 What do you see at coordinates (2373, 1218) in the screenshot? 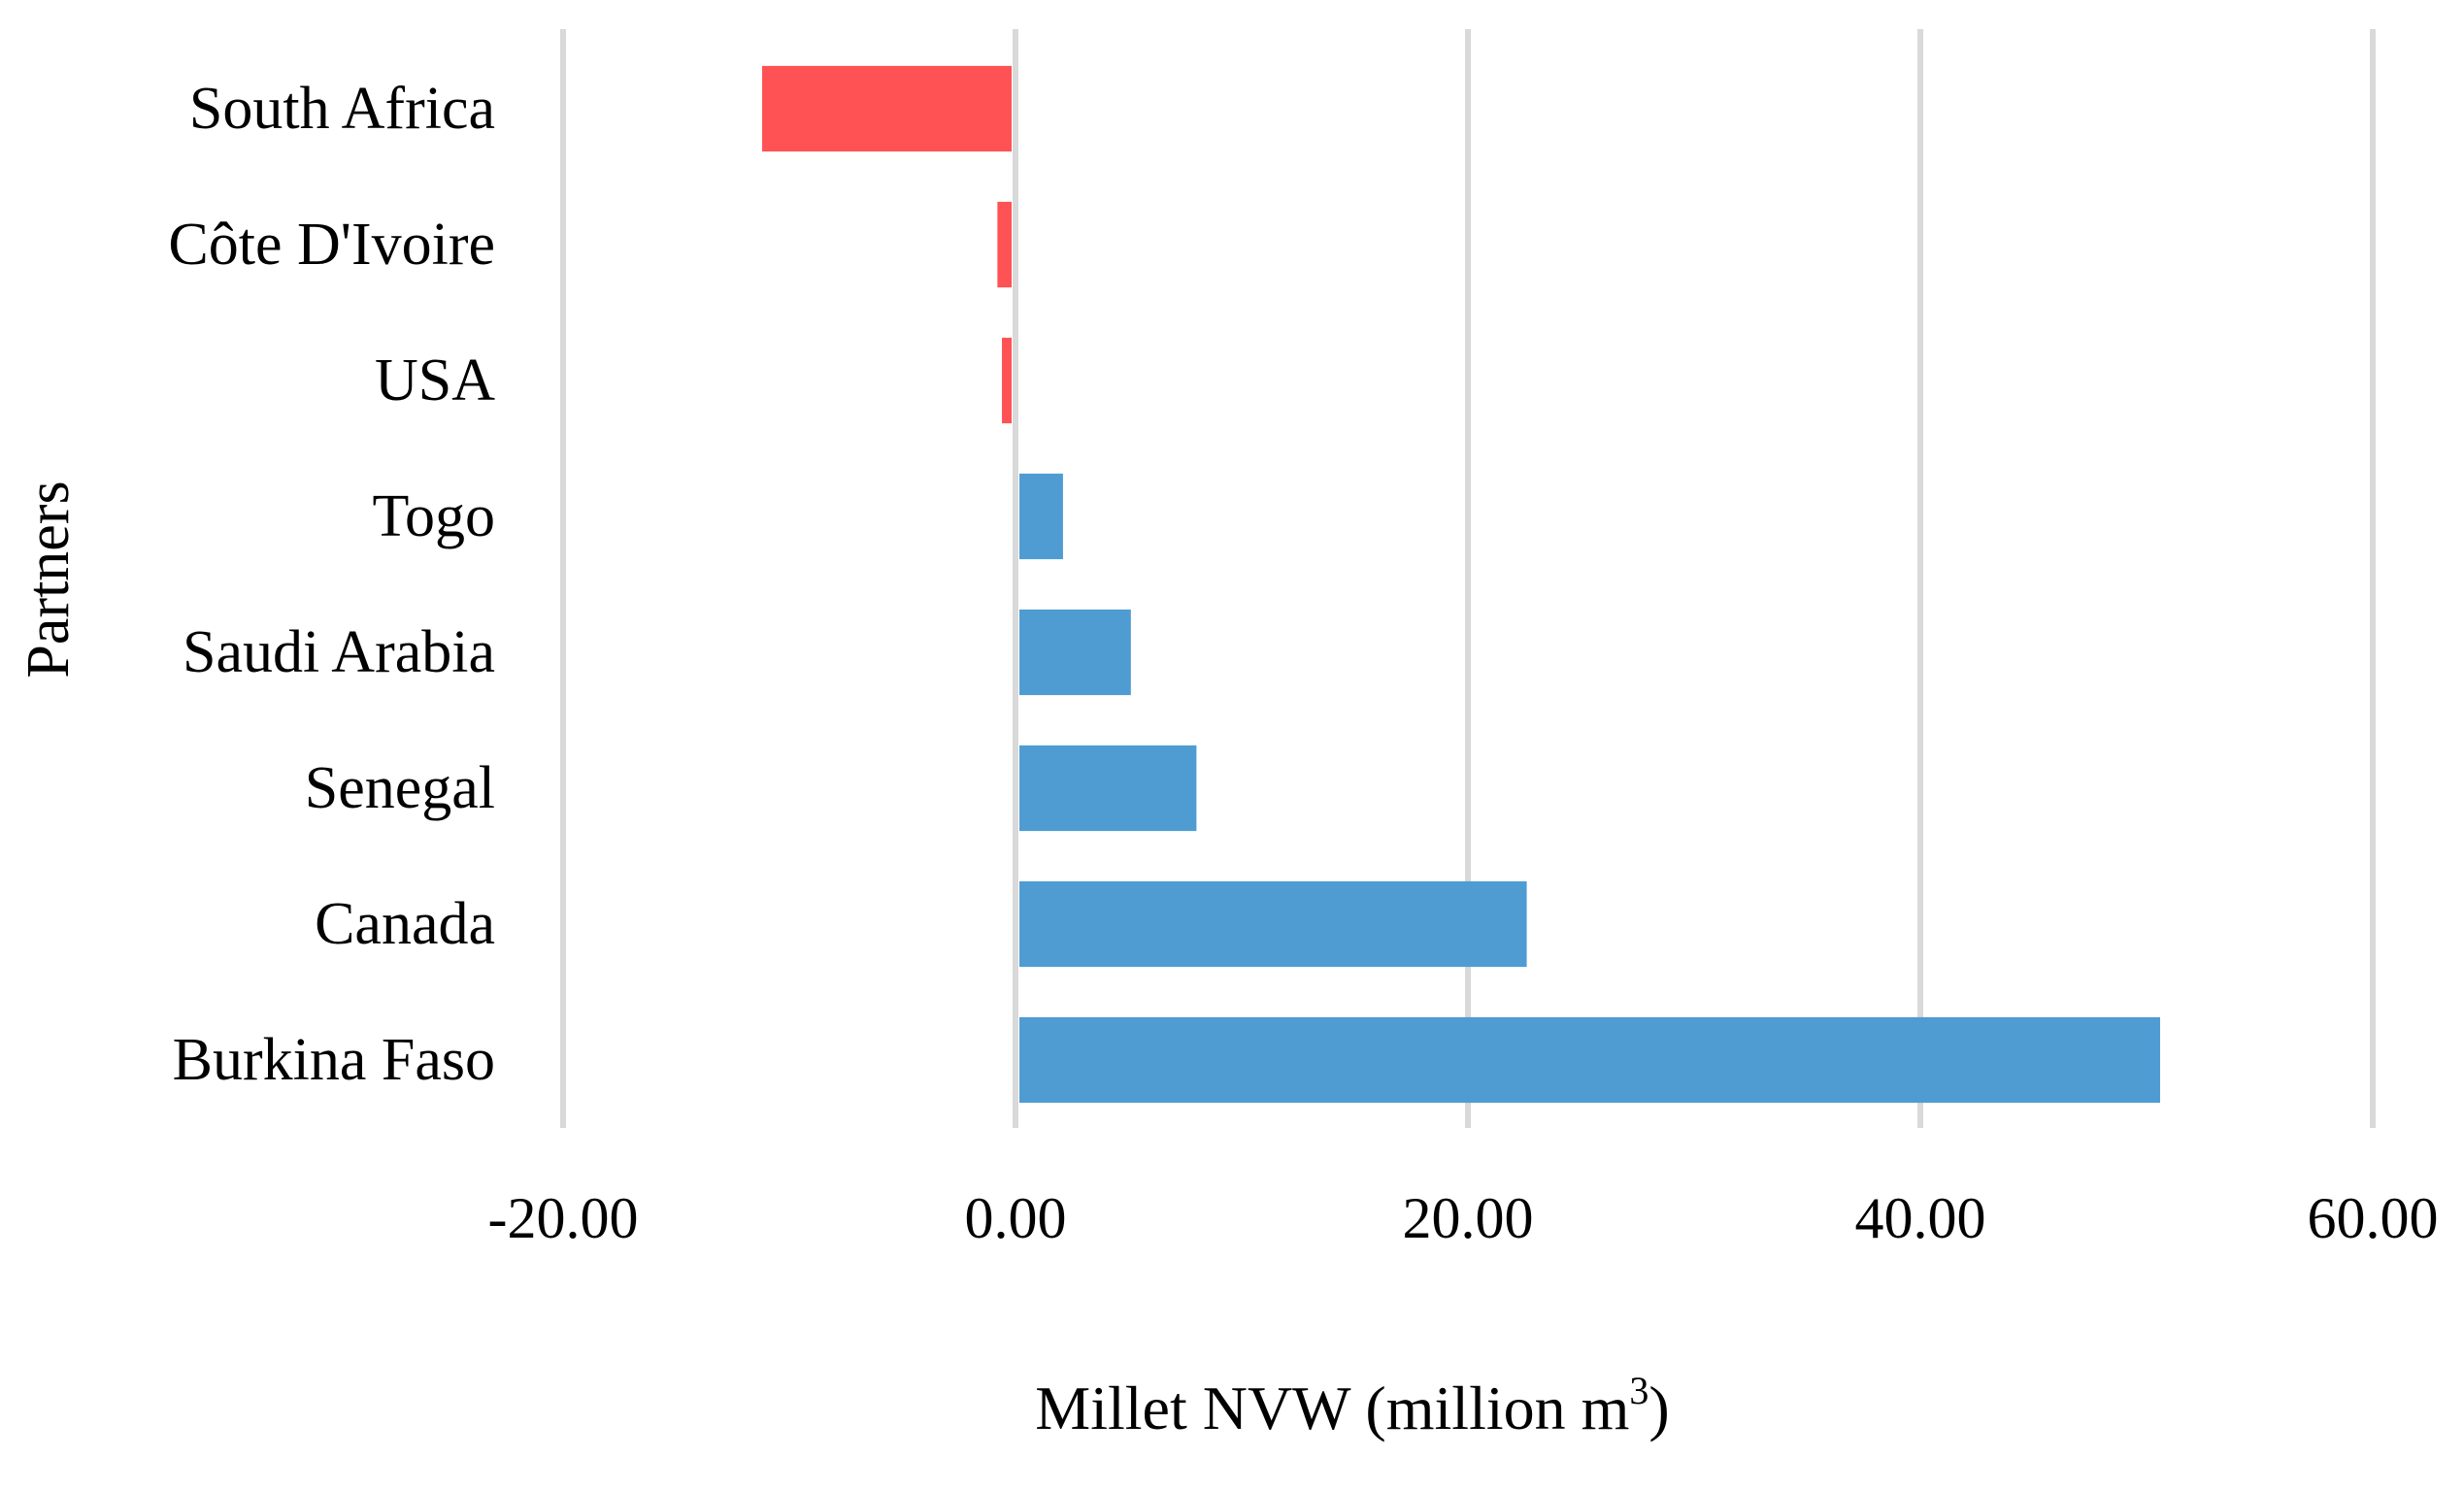
I see `x-tick-label: 60.00` at bounding box center [2373, 1218].